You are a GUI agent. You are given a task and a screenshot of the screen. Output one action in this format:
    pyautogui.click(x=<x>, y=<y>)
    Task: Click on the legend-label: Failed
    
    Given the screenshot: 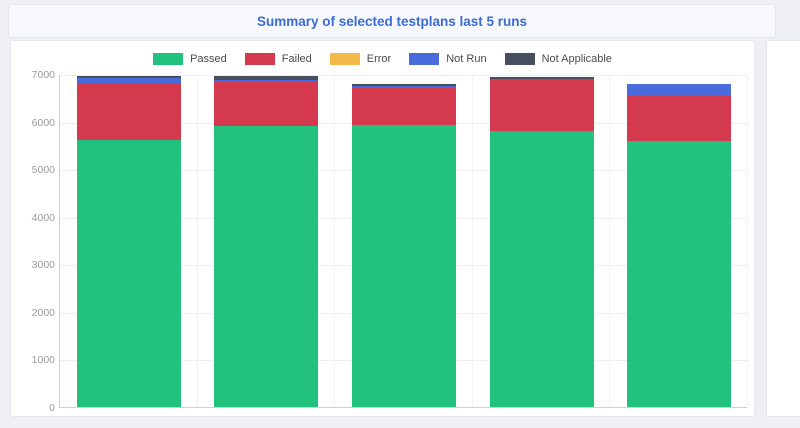 What is the action you would take?
    pyautogui.click(x=296, y=59)
    